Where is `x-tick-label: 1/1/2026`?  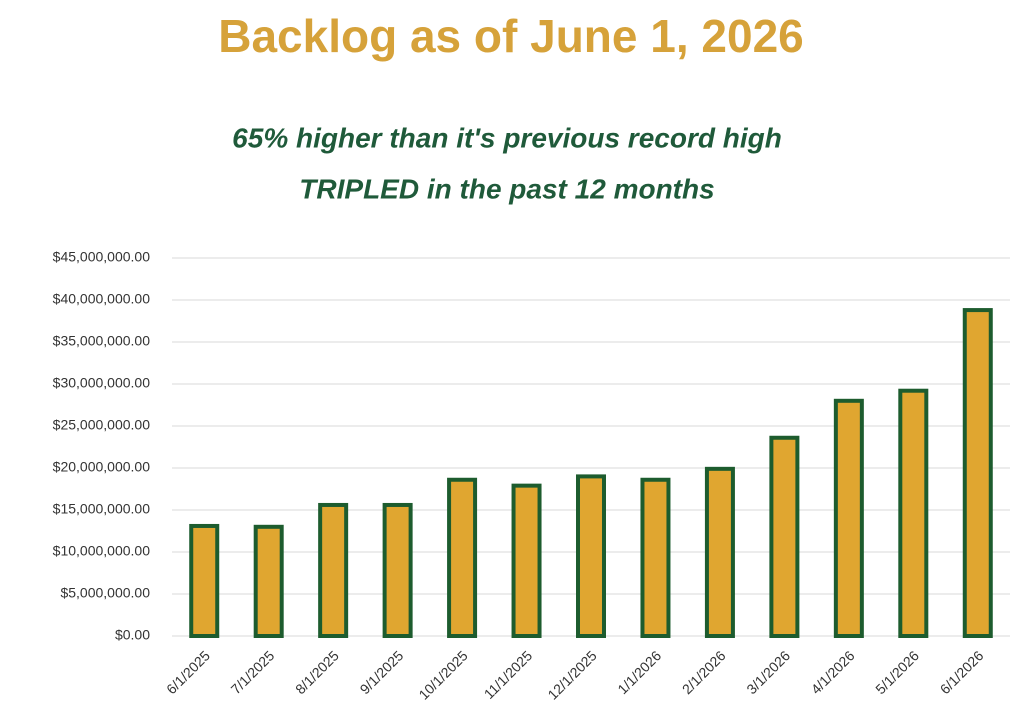 x-tick-label: 1/1/2026 is located at coordinates (639, 672).